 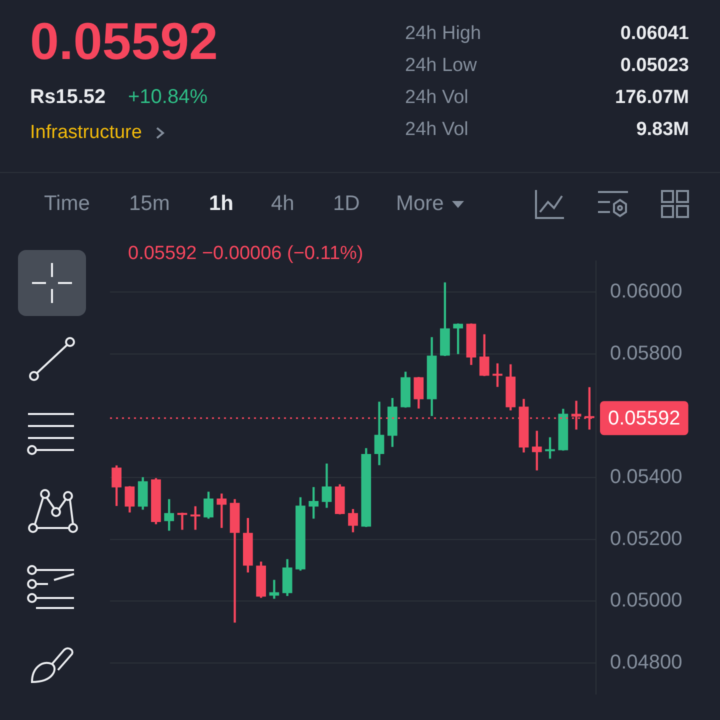 I want to click on y-tick-label: 0.05000, so click(x=646, y=601).